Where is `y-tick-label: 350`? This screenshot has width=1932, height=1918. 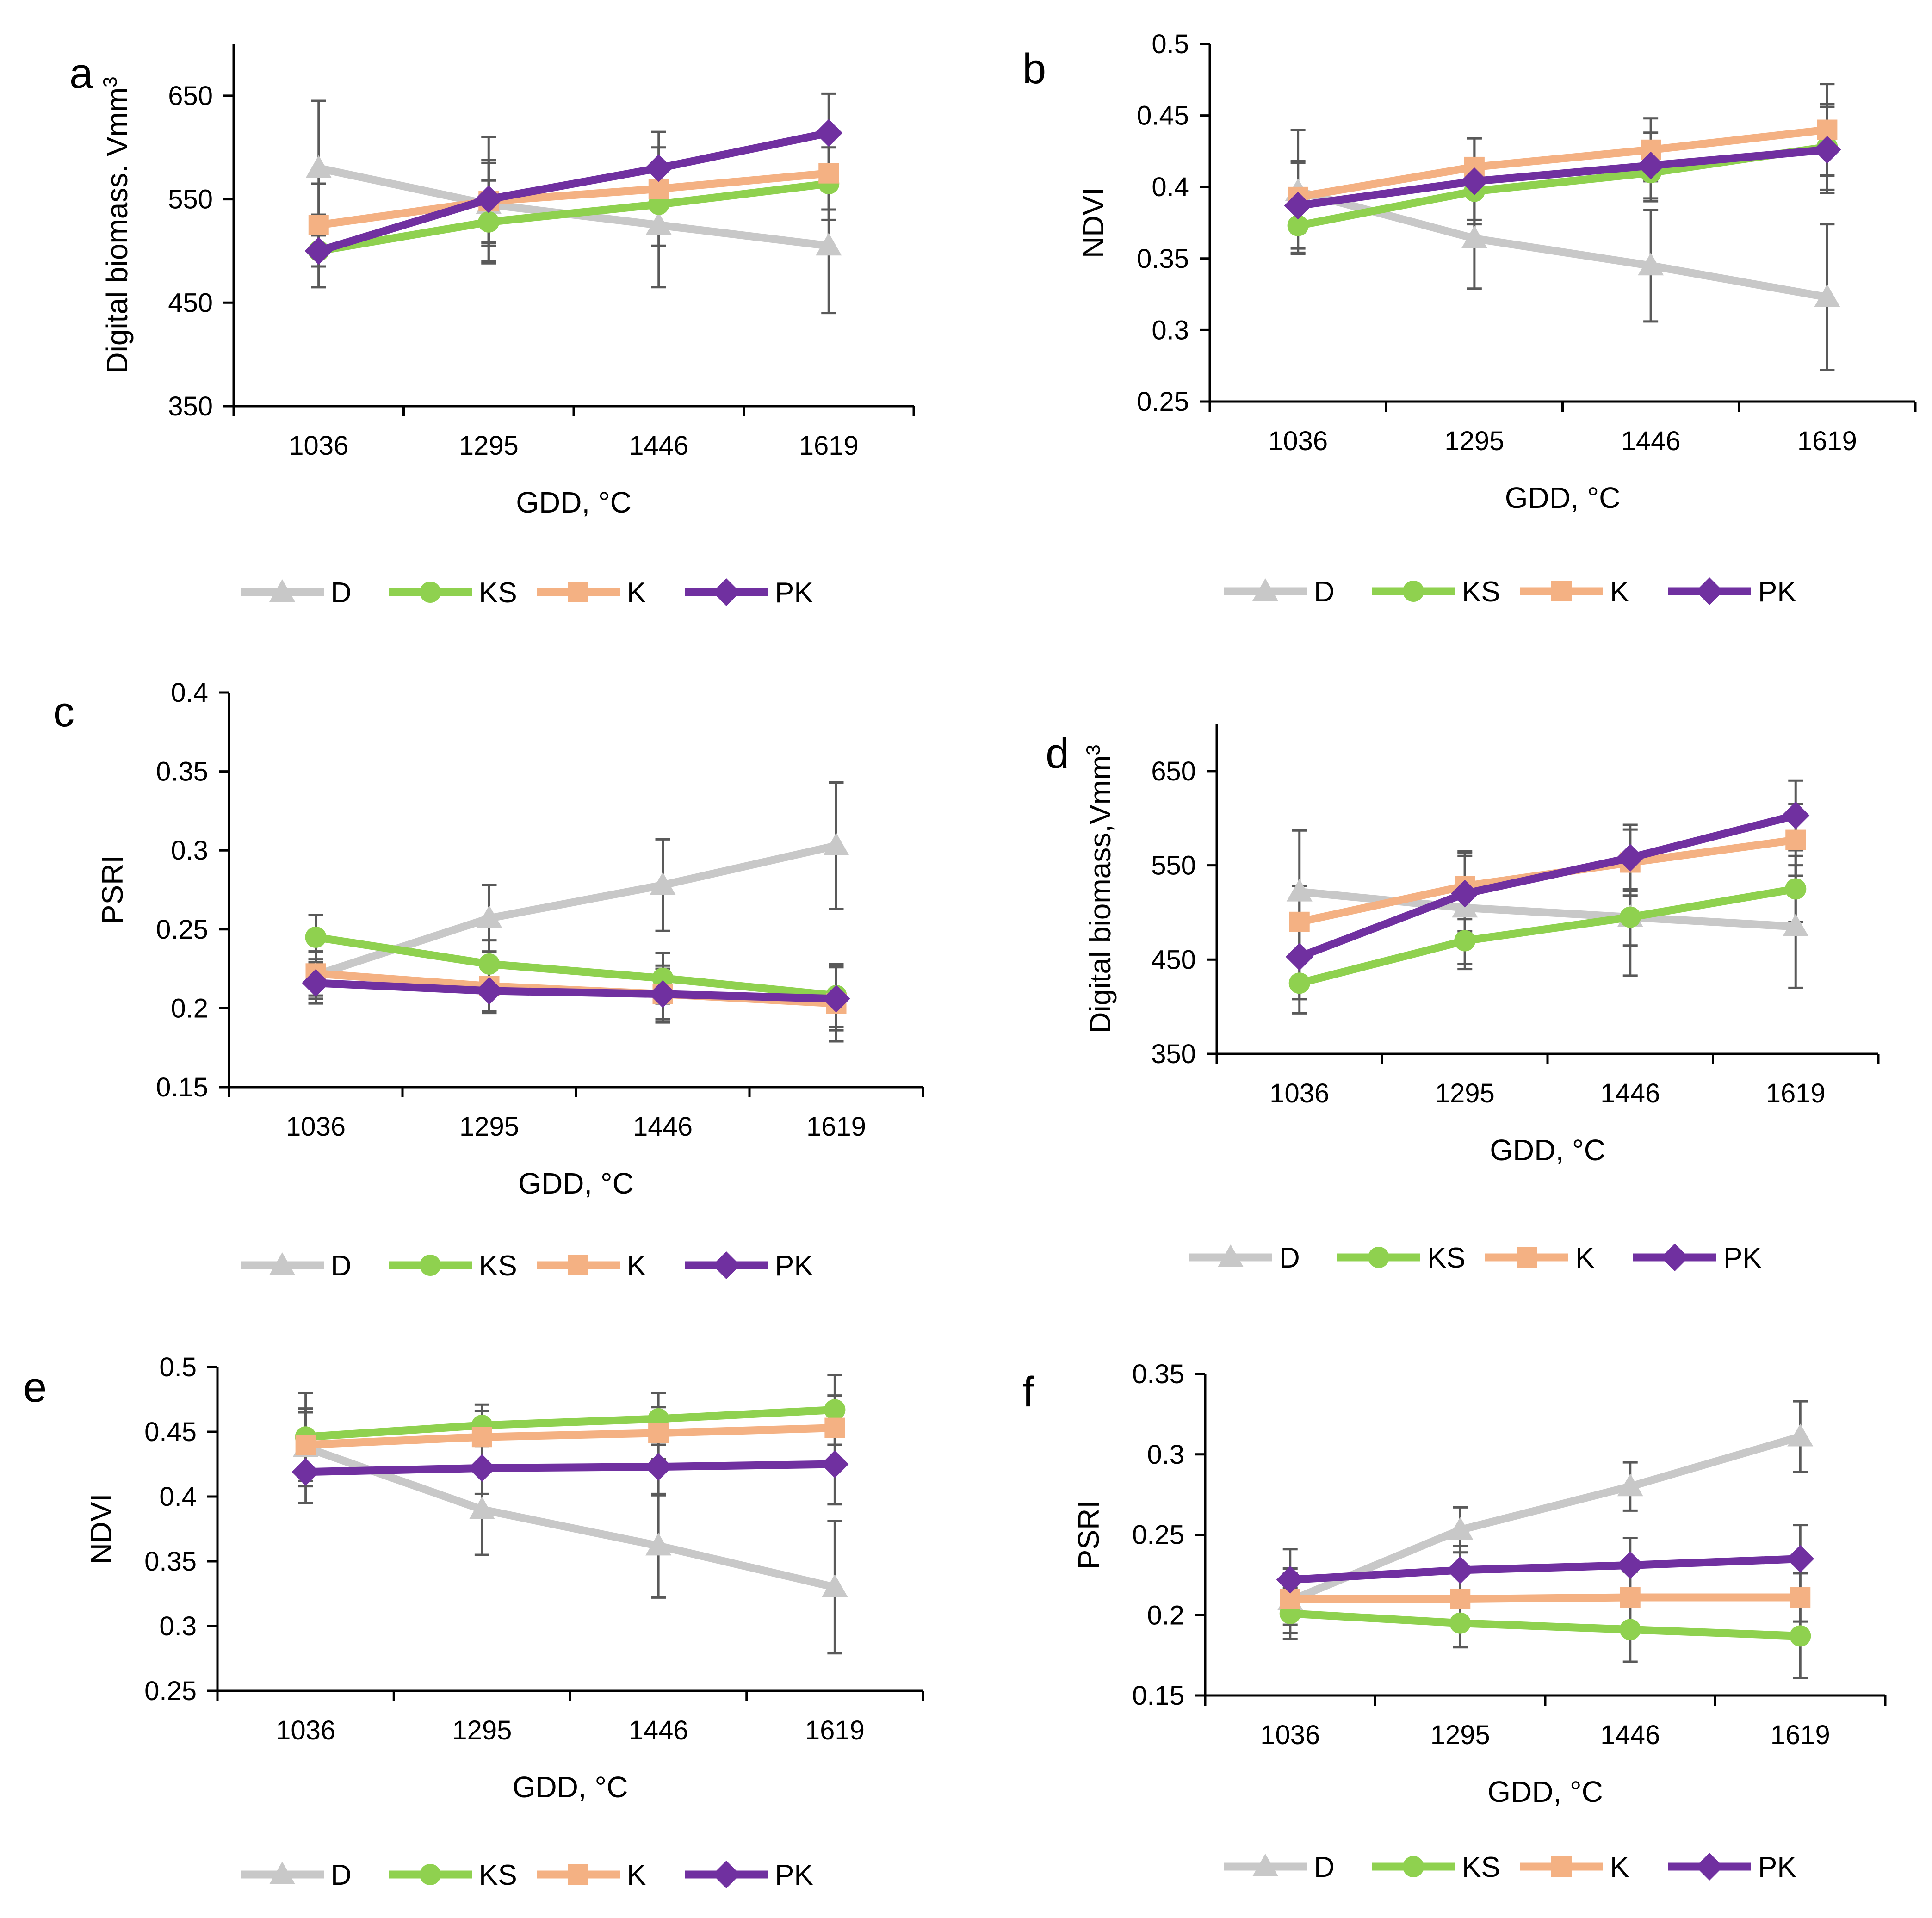 y-tick-label: 350 is located at coordinates (191, 406).